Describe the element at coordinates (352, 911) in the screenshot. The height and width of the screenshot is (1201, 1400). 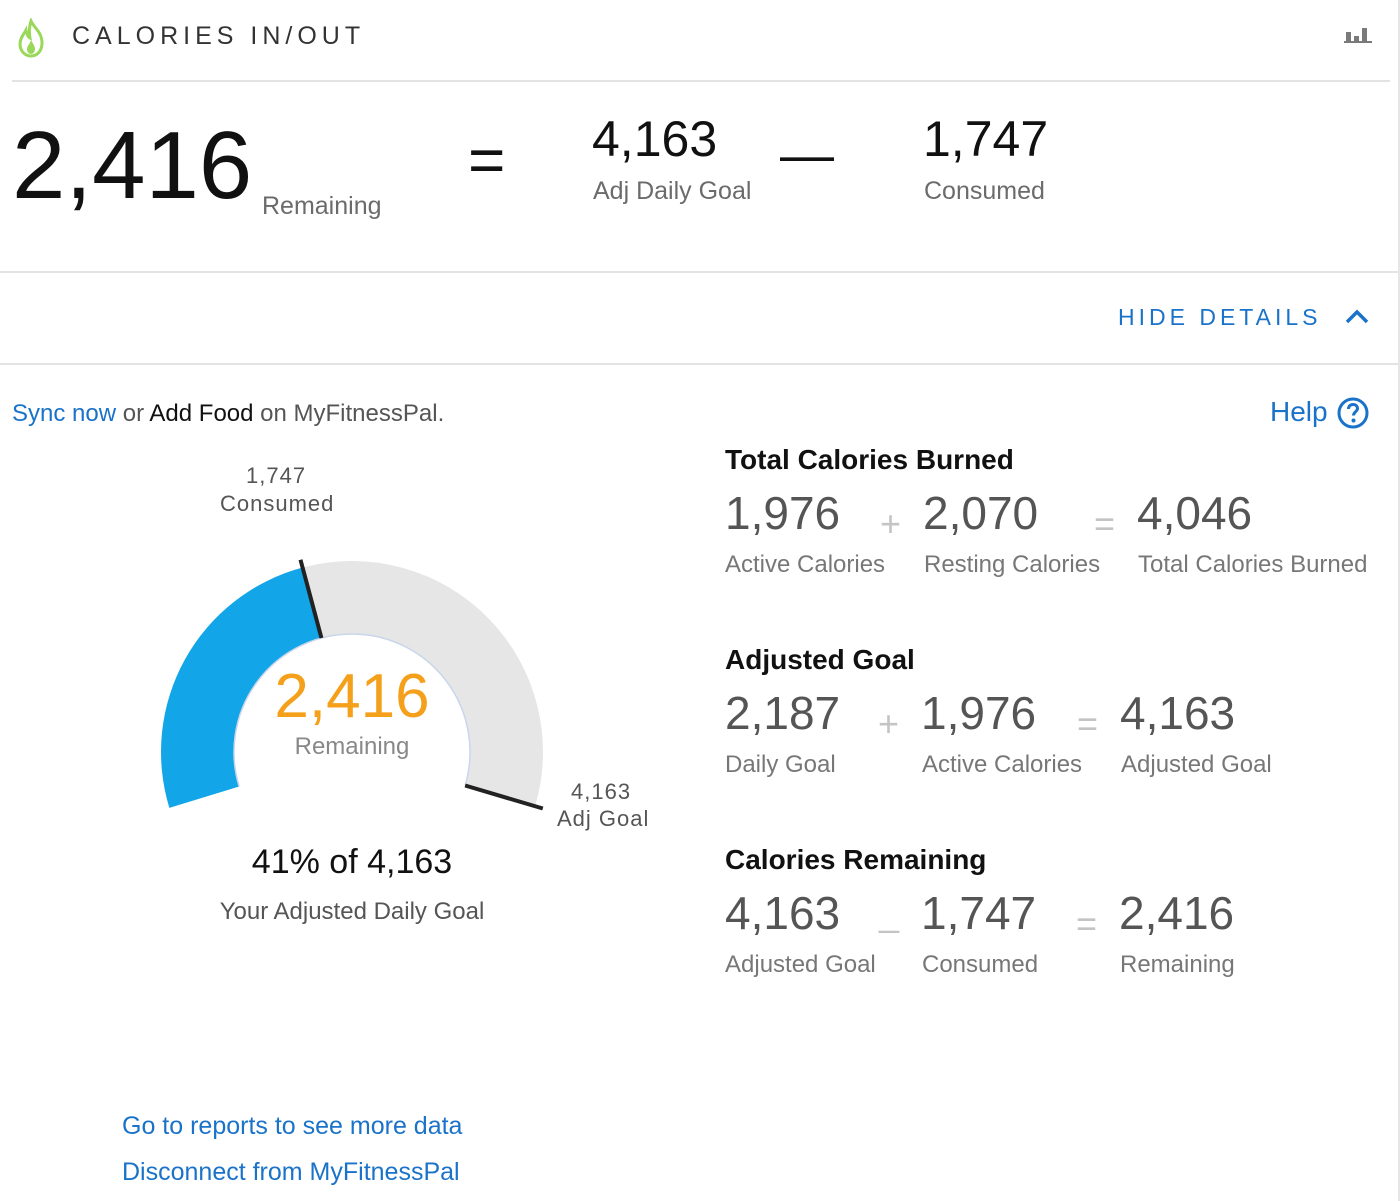
I see `gauge-caption: Your Adjusted Daily Goal` at that location.